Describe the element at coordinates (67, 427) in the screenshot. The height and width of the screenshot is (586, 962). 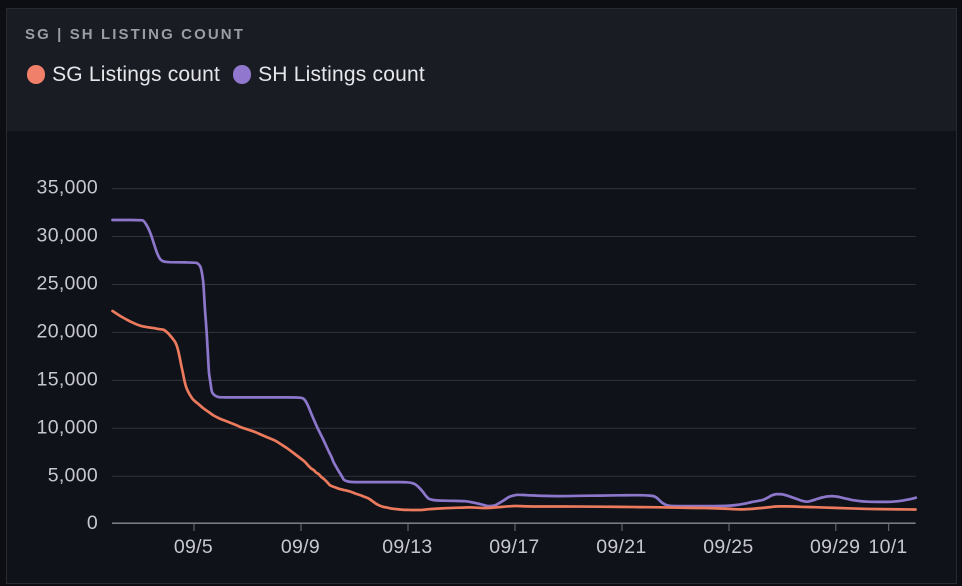
I see `svg-text: 10,000` at that location.